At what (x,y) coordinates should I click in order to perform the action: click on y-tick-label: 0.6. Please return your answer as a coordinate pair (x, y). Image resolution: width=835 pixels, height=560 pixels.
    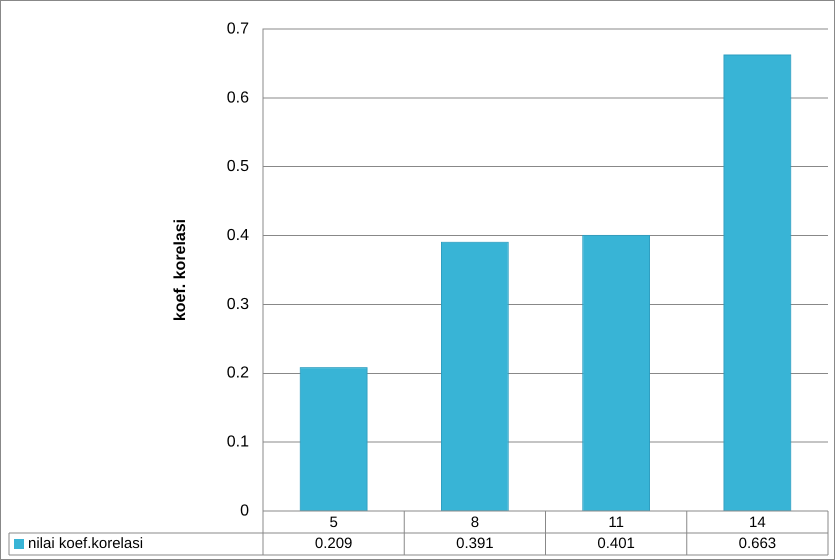
    Looking at the image, I should click on (238, 97).